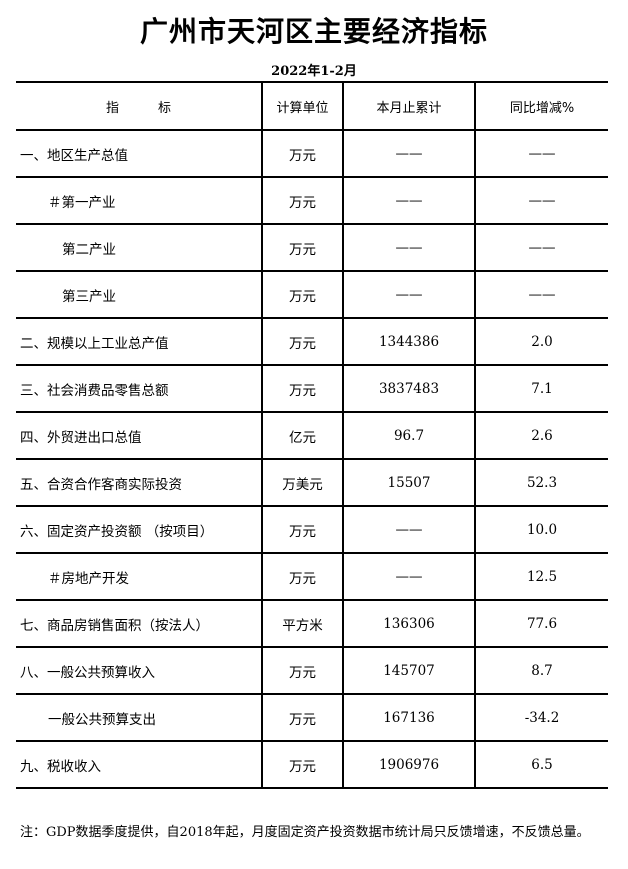  What do you see at coordinates (409, 435) in the screenshot?
I see `cumulative-cell: 96.7` at bounding box center [409, 435].